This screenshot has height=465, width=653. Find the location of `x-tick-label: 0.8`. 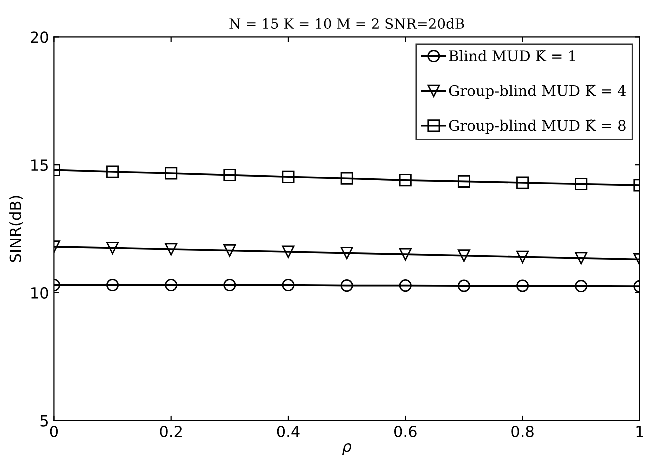

x-tick-label: 0.8 is located at coordinates (523, 432).